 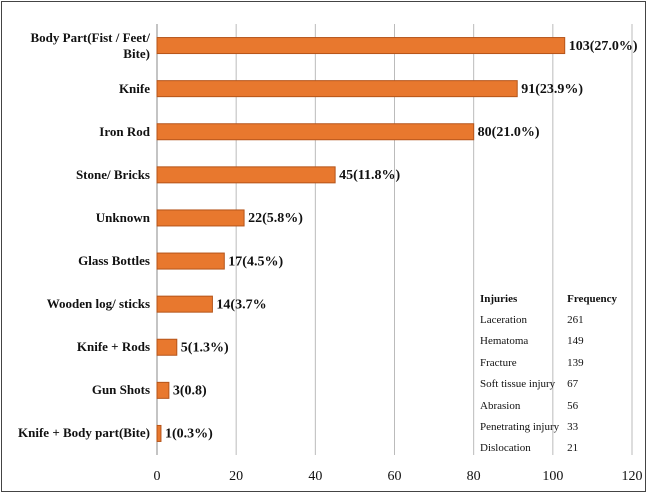 I want to click on table-cell: Penetrating injury, so click(x=520, y=427).